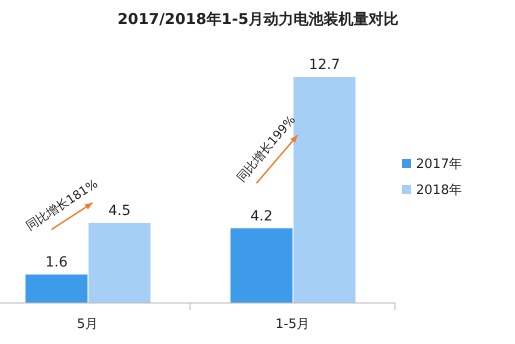 This screenshot has width=515, height=344. What do you see at coordinates (87, 324) in the screenshot?
I see `x-tick-label: 5月` at bounding box center [87, 324].